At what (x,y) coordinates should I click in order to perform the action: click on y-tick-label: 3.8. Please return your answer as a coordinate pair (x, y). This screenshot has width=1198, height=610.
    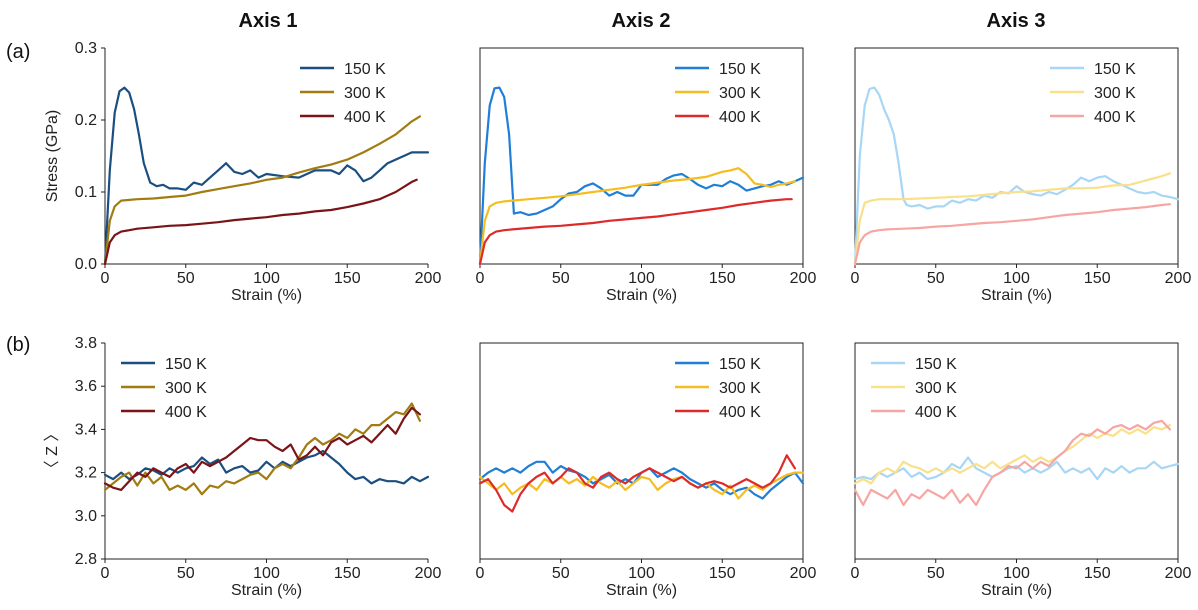
    Looking at the image, I should click on (86, 343).